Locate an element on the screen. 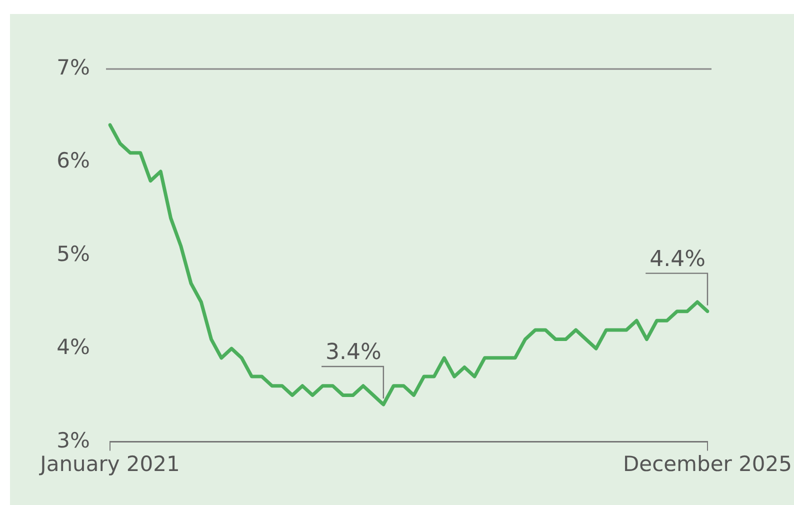  data-label: 4.4% is located at coordinates (678, 259).